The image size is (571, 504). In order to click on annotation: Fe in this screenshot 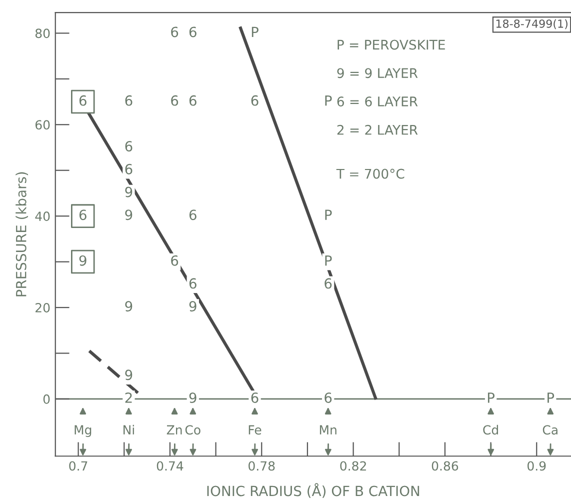, I will do `click(255, 430)`.